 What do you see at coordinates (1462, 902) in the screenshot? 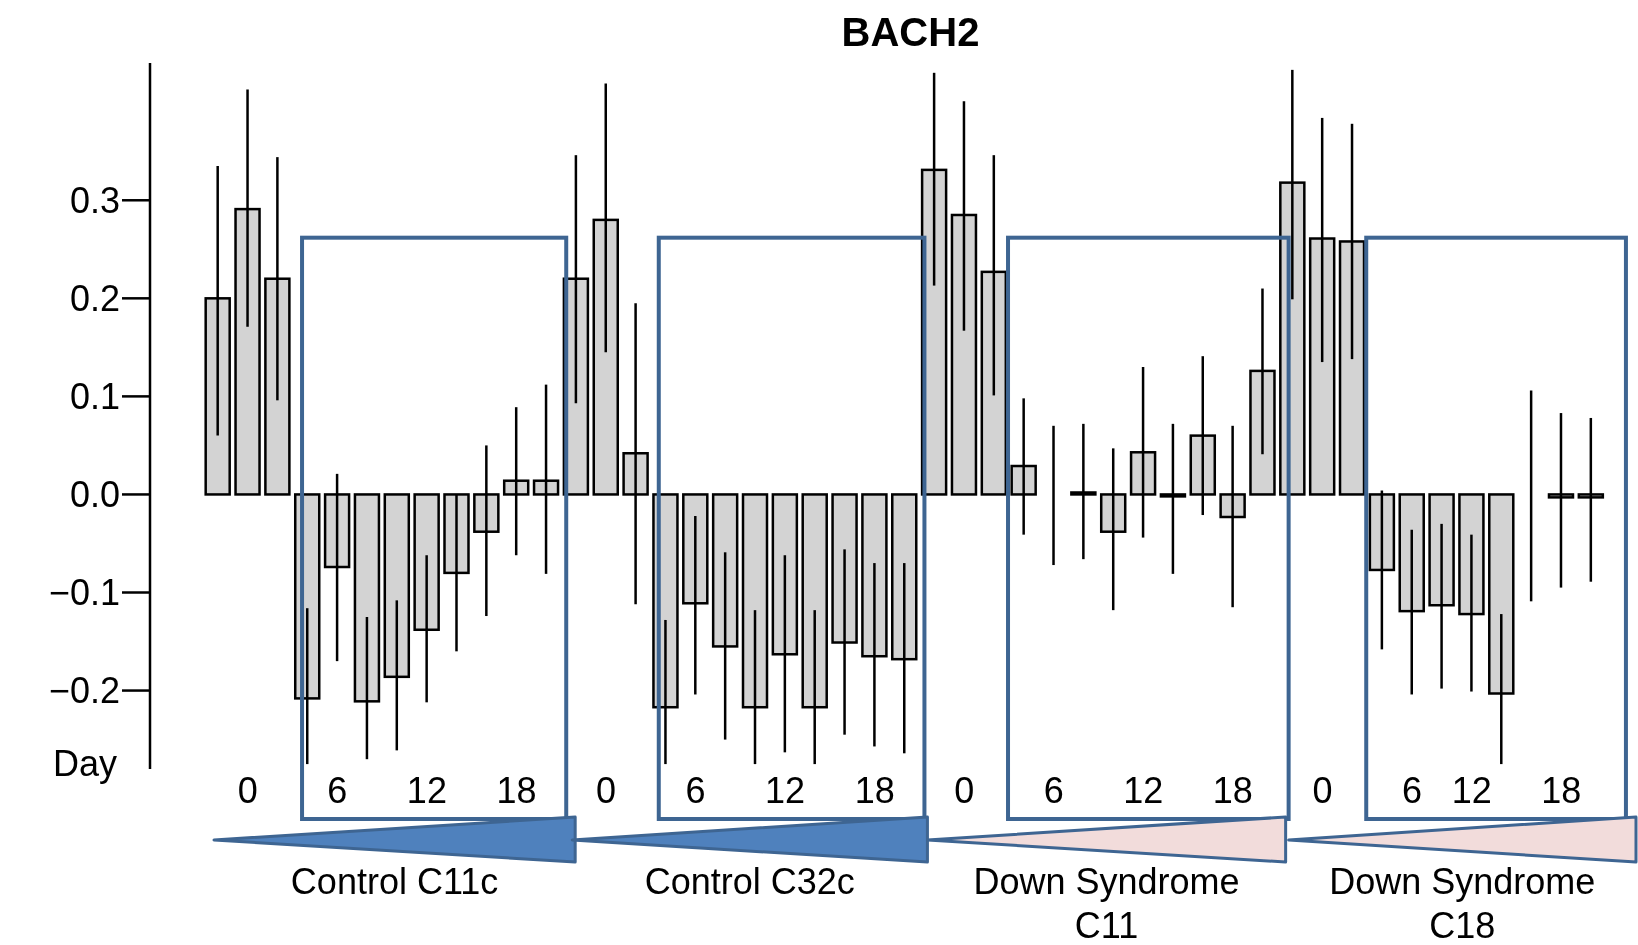
I see `text: Down Syndrome C18` at bounding box center [1462, 902].